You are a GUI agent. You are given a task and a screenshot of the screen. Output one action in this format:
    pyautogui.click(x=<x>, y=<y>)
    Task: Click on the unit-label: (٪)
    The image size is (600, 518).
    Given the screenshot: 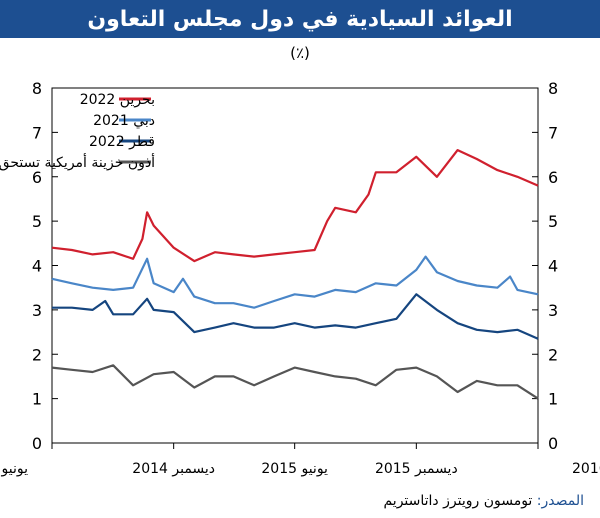 What is the action you would take?
    pyautogui.click(x=300, y=53)
    